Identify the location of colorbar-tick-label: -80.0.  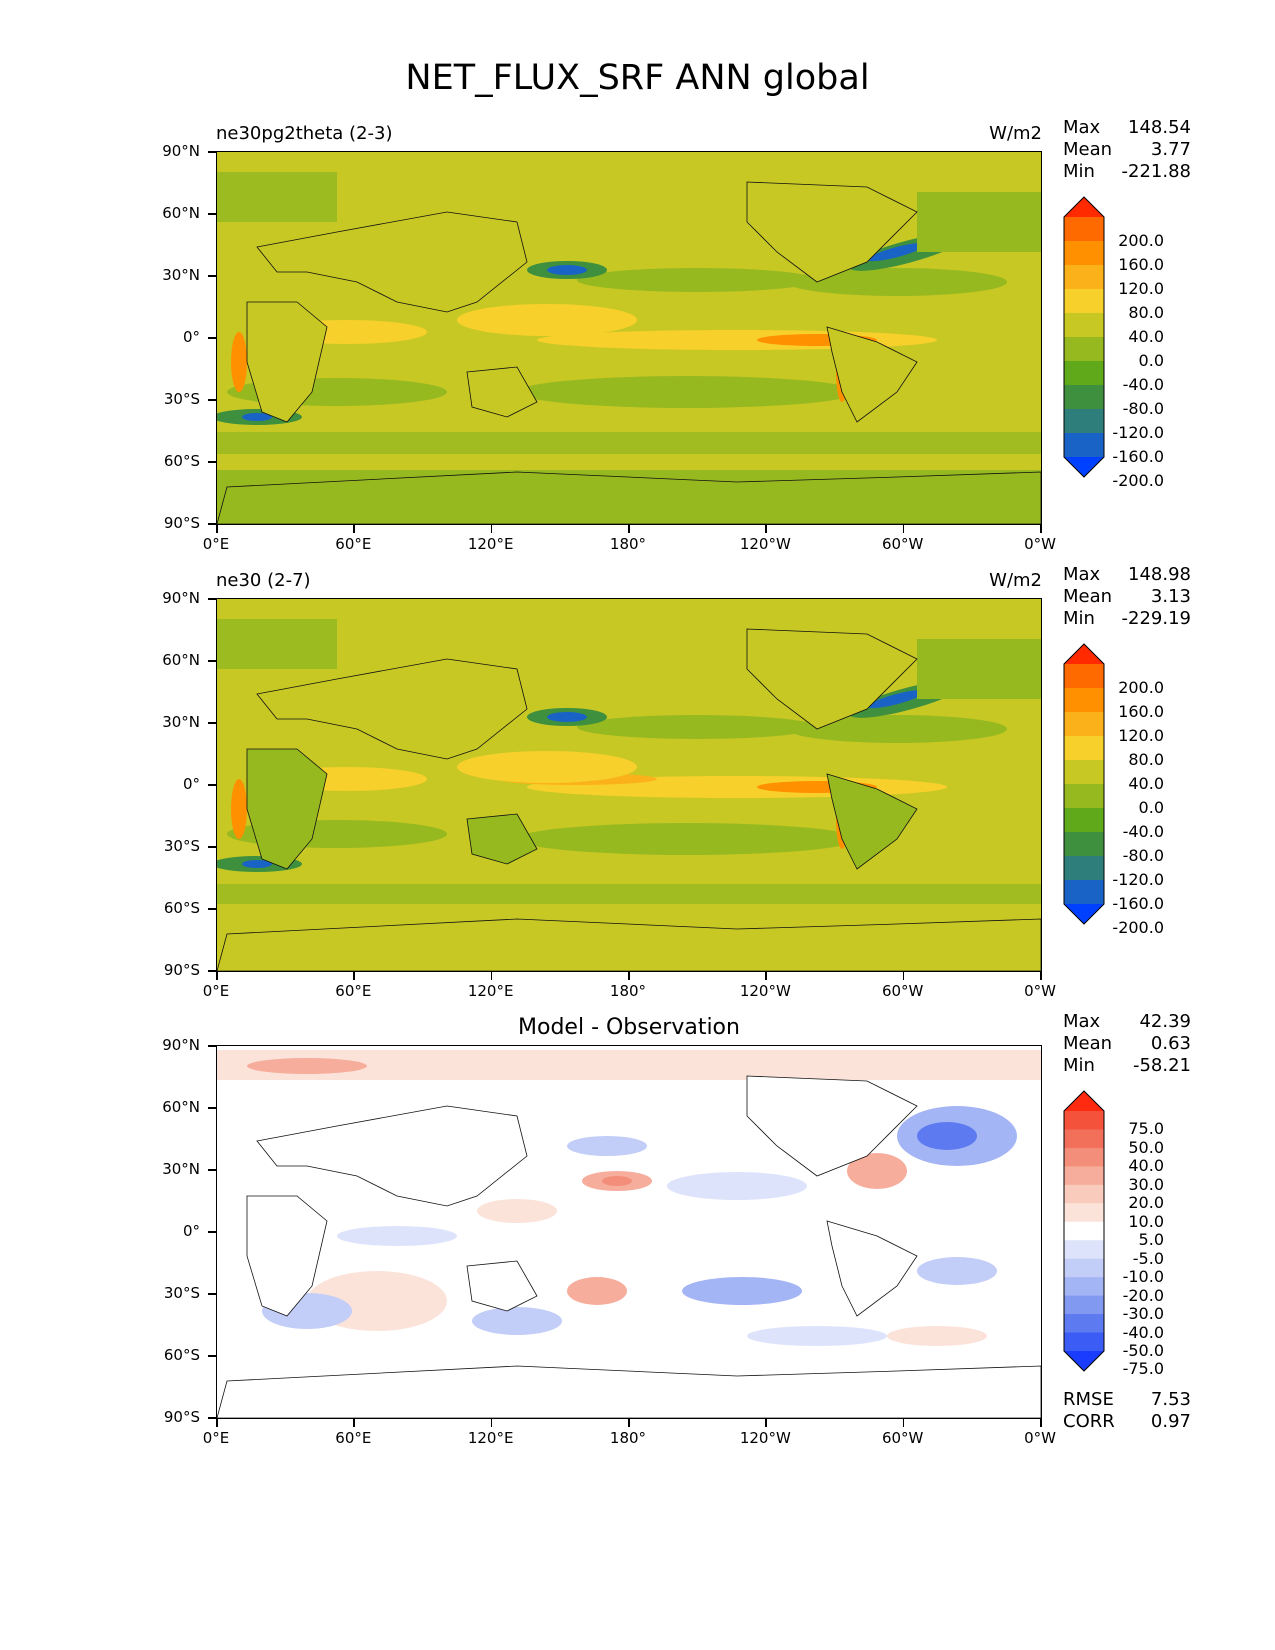
(1143, 408).